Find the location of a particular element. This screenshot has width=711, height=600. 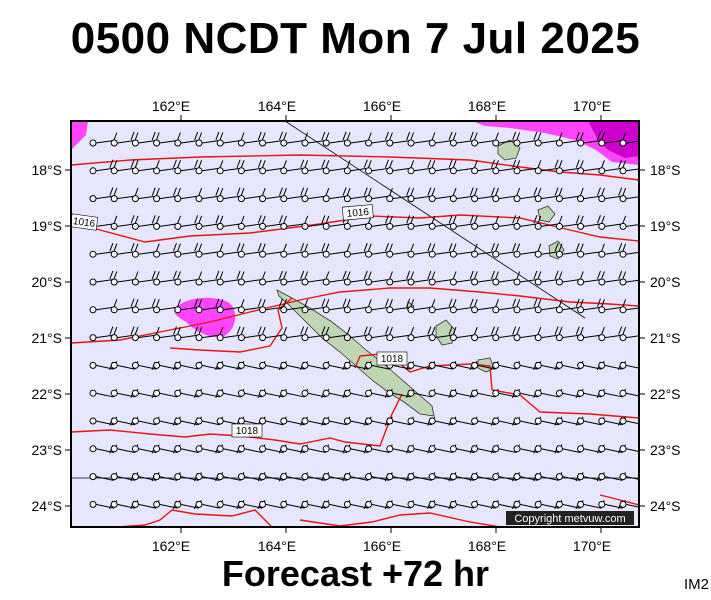

forecast-title: 0500 NCDT Mon 7 Jul 2025 is located at coordinates (355, 38).